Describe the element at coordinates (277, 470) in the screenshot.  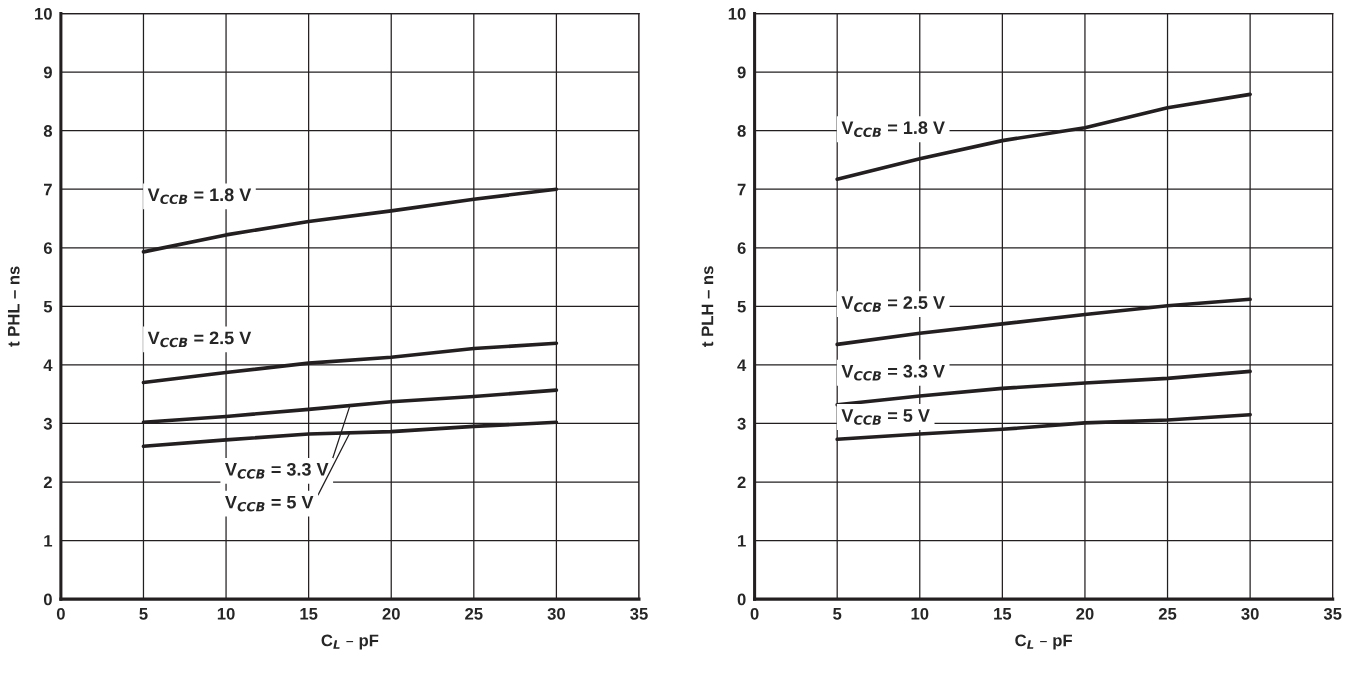
I see `text: V$_{CCB}$ = 3.3 V` at that location.